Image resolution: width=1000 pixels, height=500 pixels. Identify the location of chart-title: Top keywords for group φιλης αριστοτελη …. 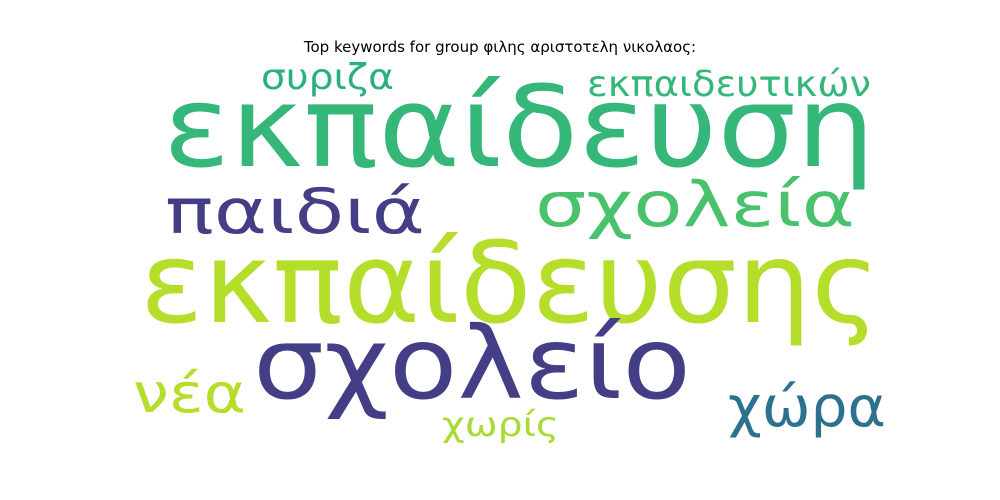
(500, 47).